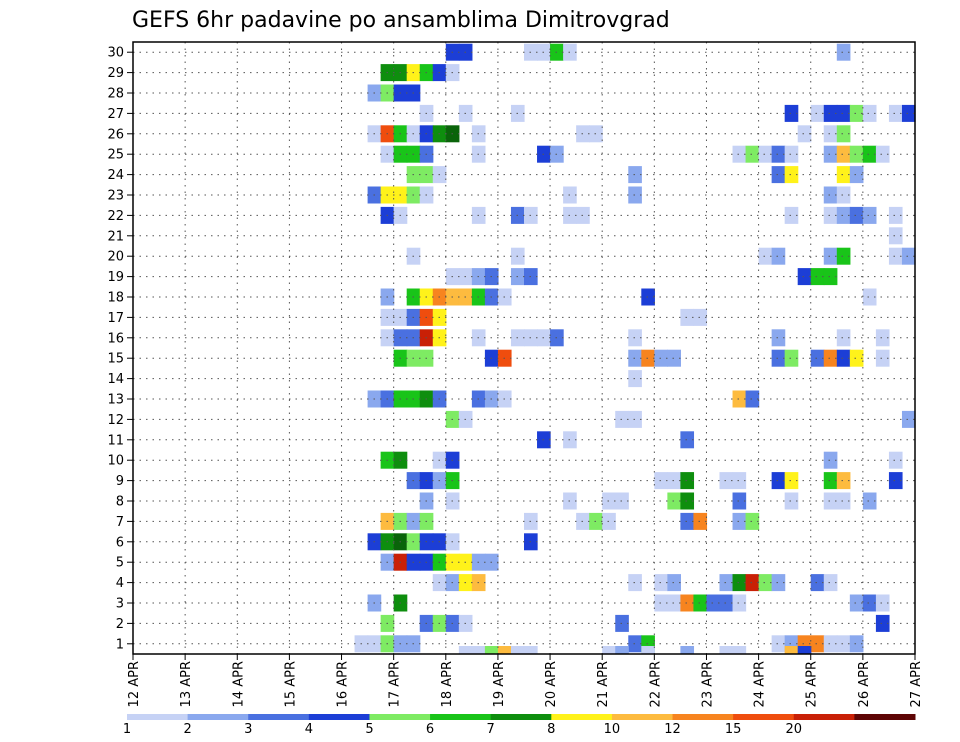  What do you see at coordinates (238, 684) in the screenshot?
I see `x-tick-label: 14 APR` at bounding box center [238, 684].